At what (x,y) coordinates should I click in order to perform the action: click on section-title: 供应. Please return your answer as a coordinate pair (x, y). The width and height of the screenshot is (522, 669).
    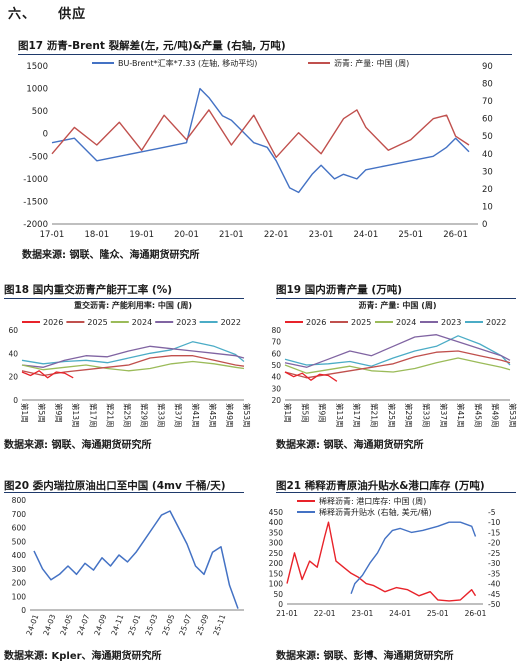
    Looking at the image, I should click on (72, 14).